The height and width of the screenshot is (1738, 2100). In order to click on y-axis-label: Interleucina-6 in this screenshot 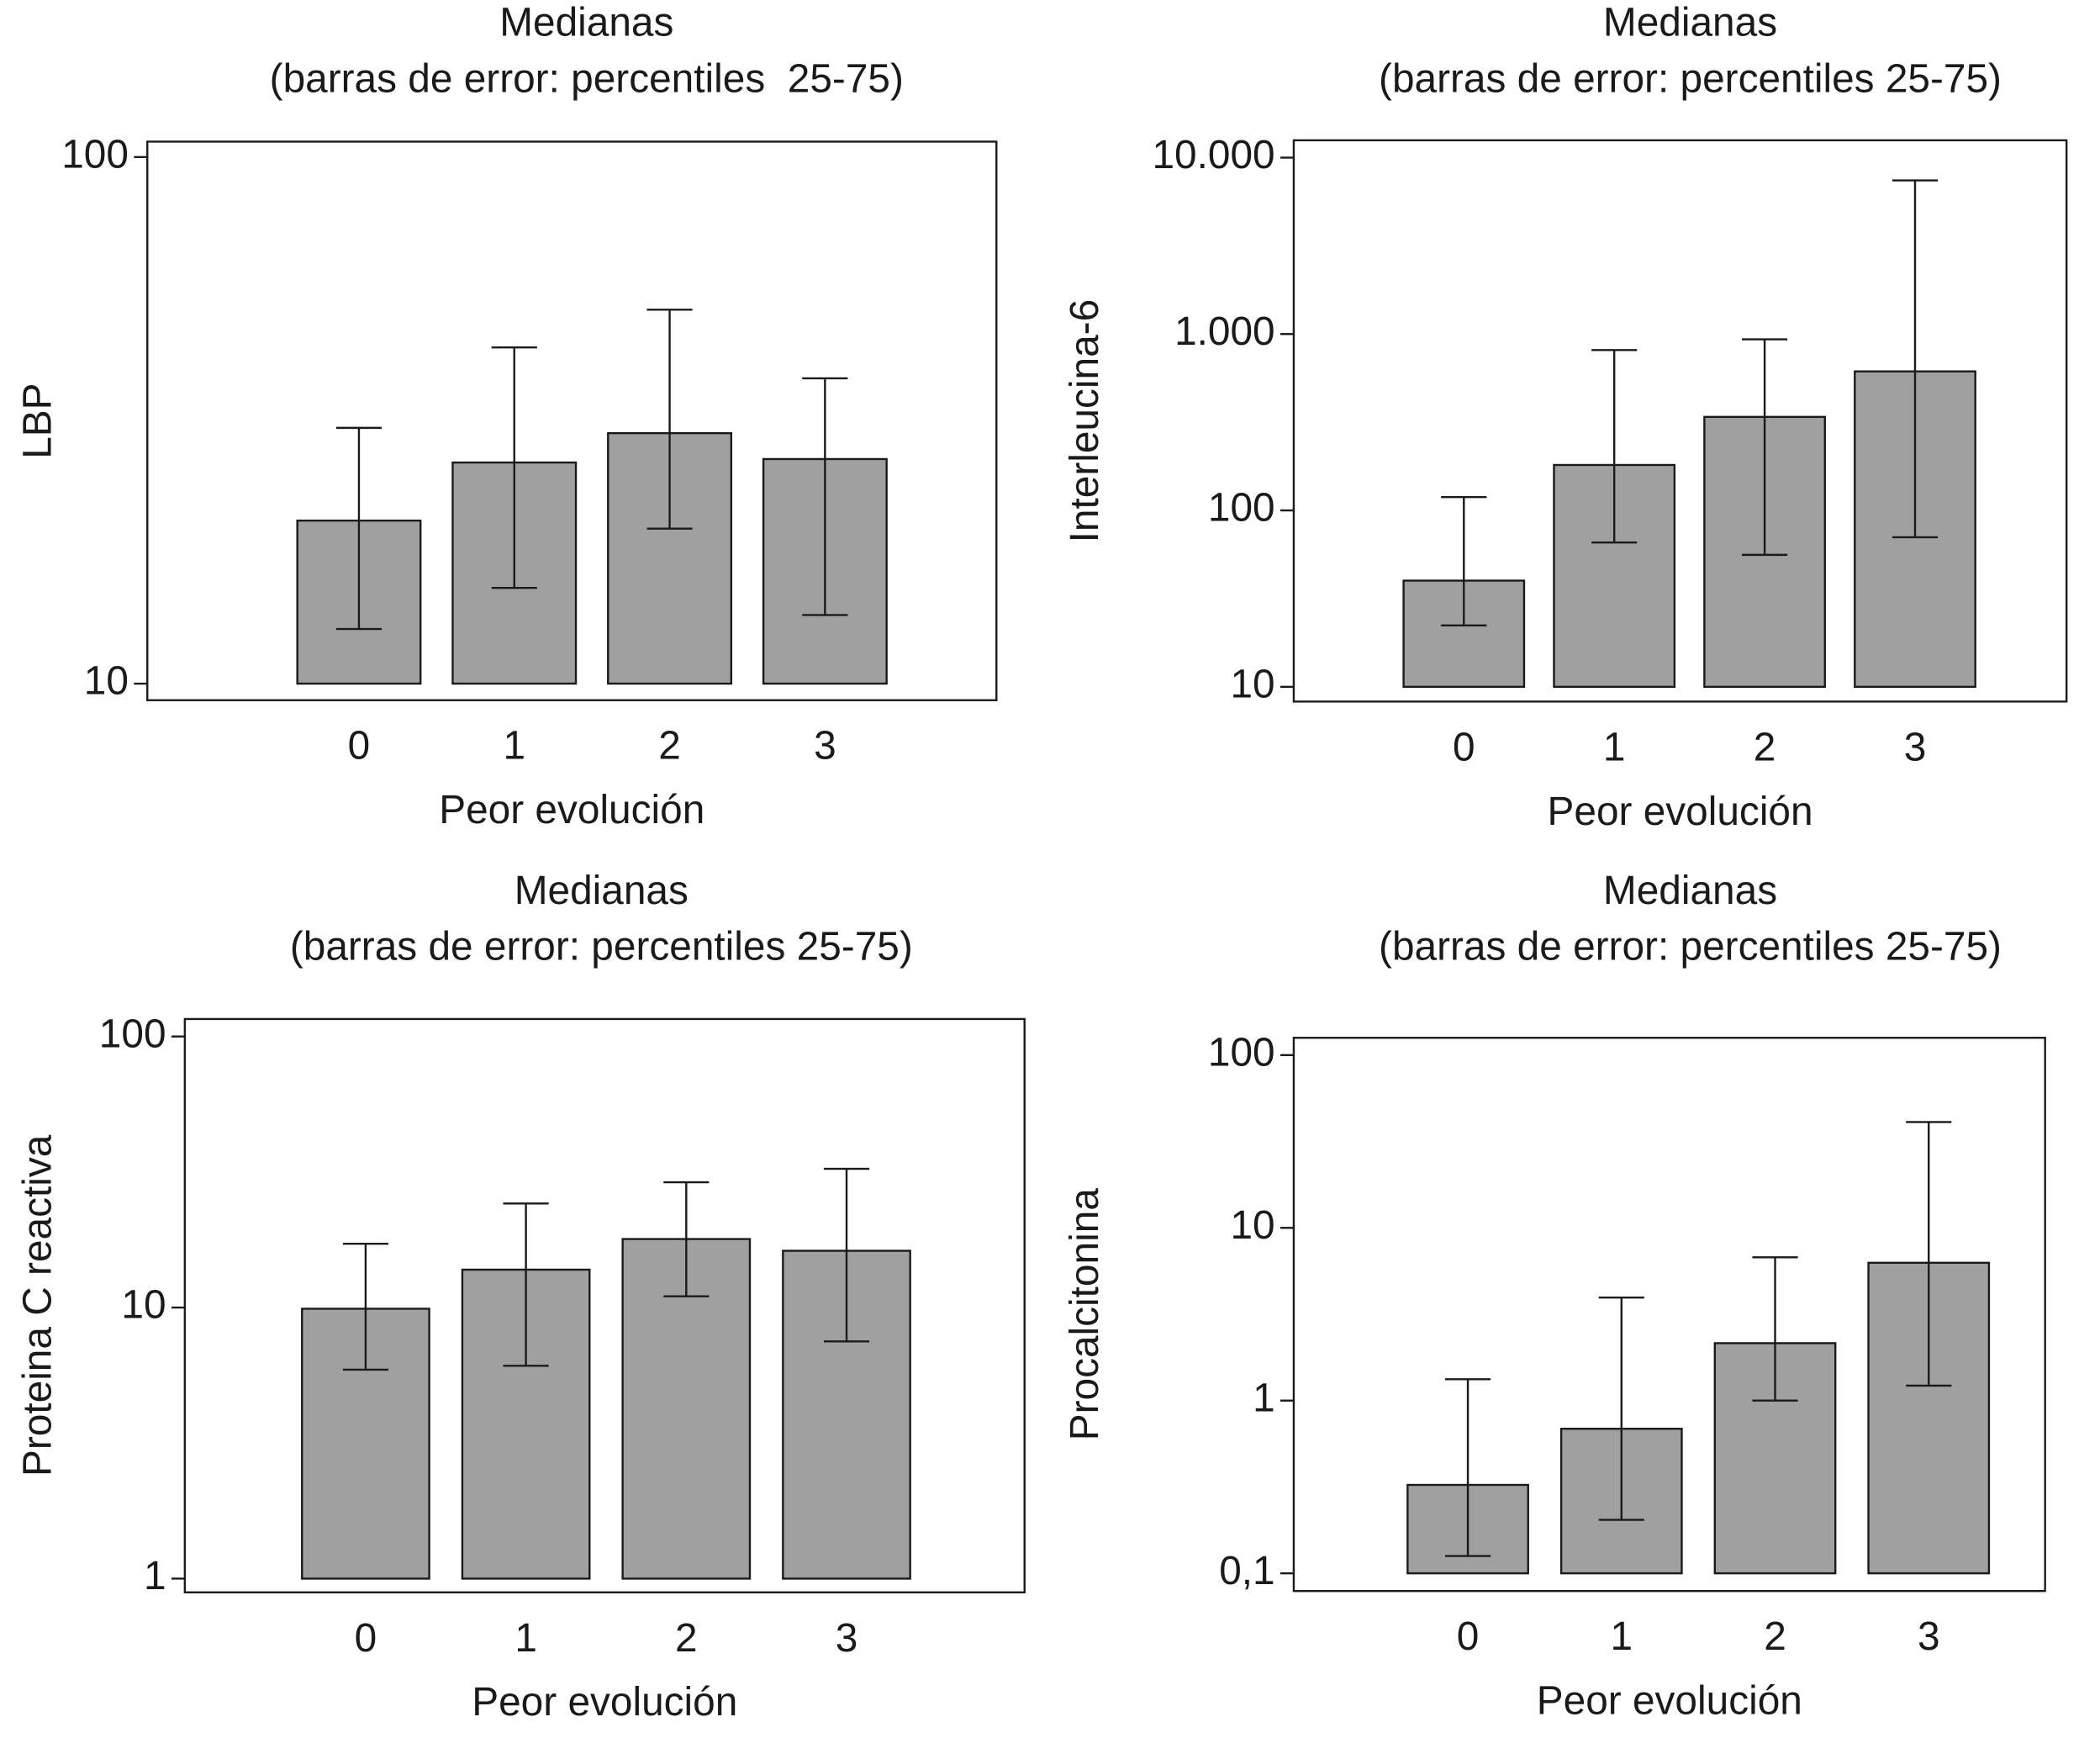, I will do `click(1085, 421)`.